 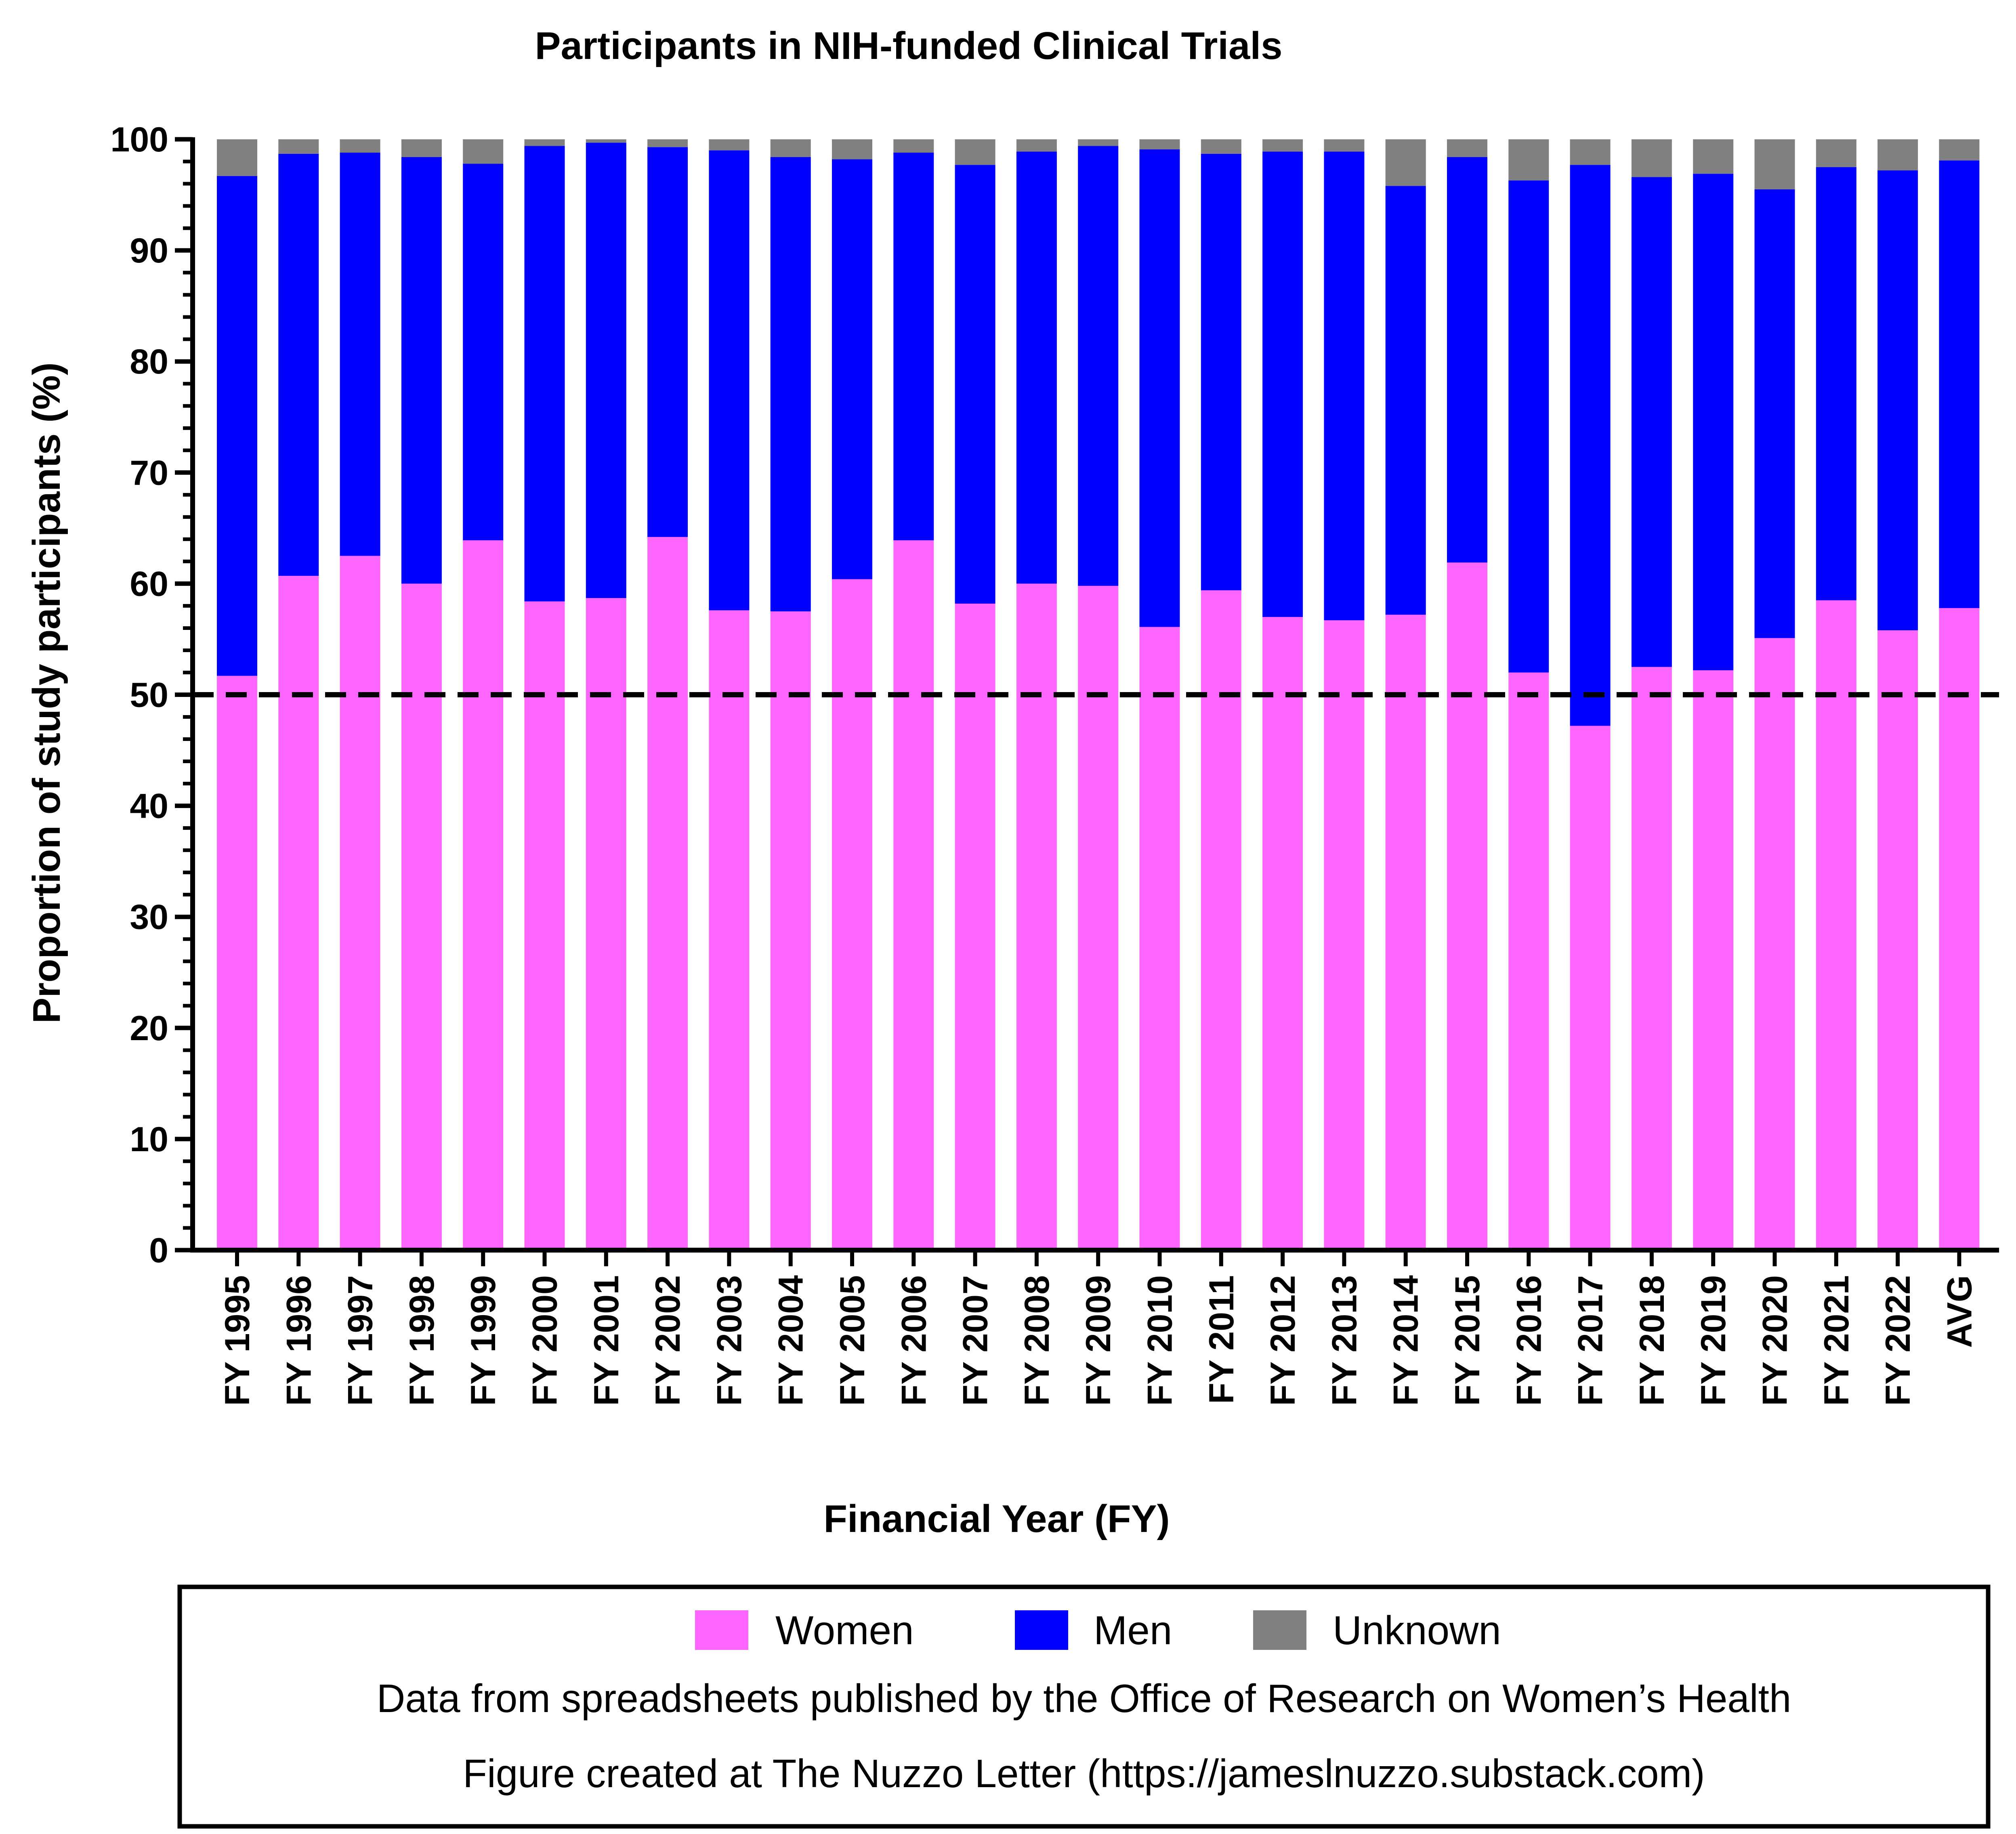 What do you see at coordinates (237, 963) in the screenshot?
I see `bar-women-fy-1995` at bounding box center [237, 963].